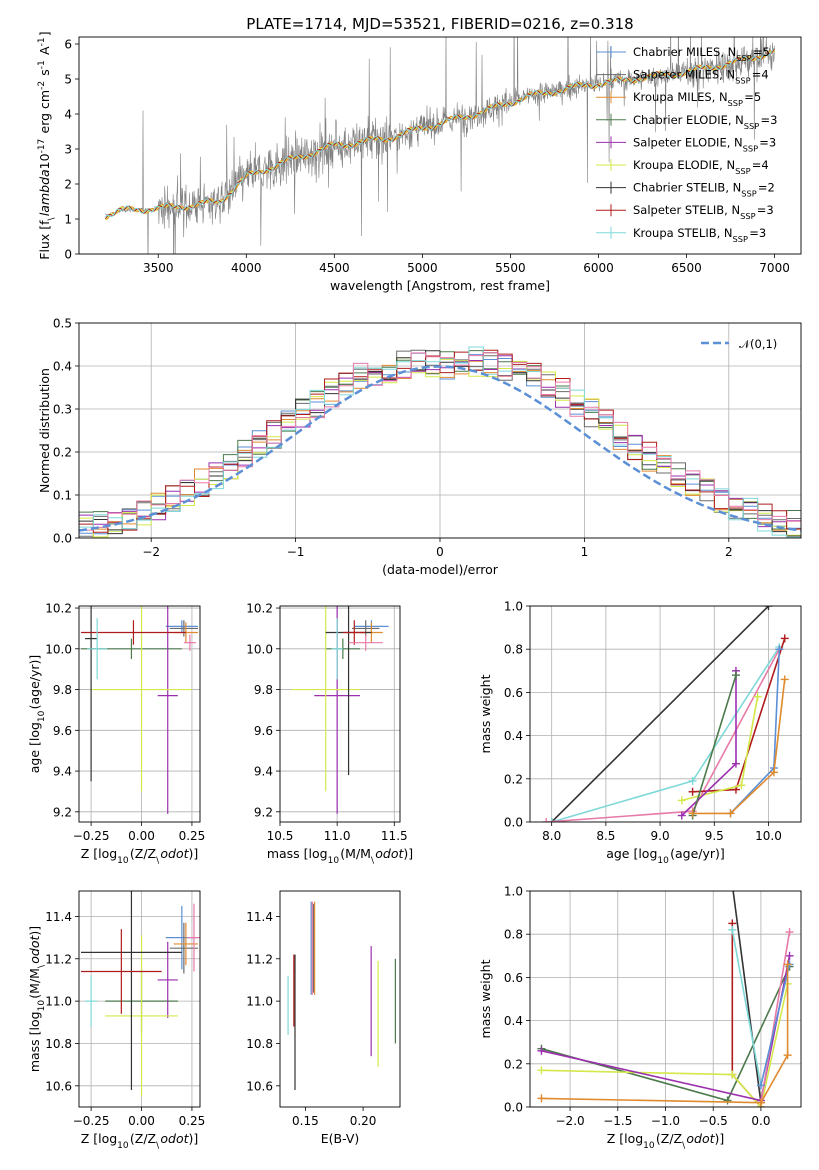 This screenshot has width=819, height=1170. Describe the element at coordinates (440, 569) in the screenshot. I see `residuals-xlabel: (data-model)/error` at that location.